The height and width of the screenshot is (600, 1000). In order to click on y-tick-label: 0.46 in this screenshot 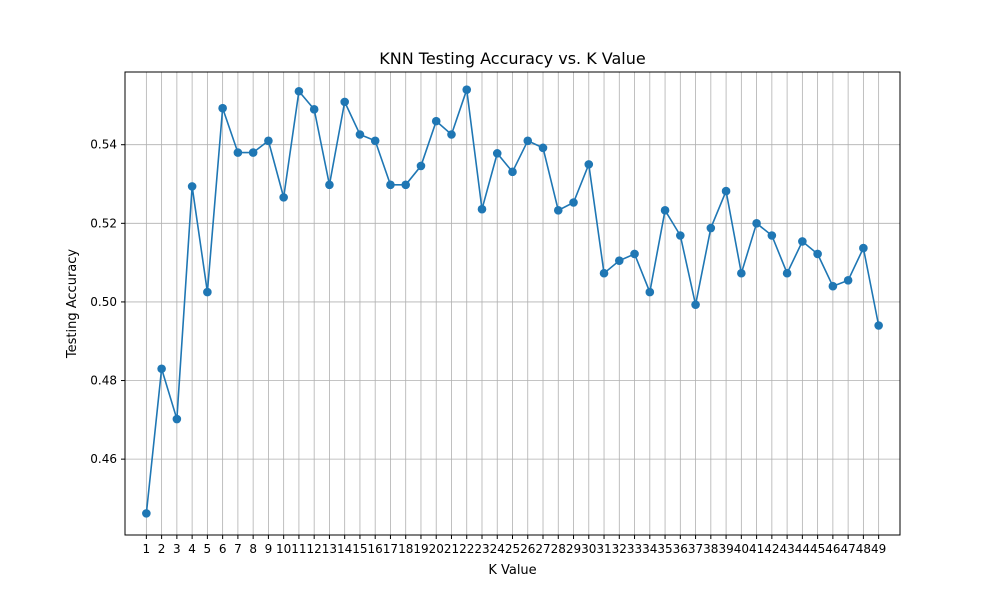, I will do `click(103, 459)`.